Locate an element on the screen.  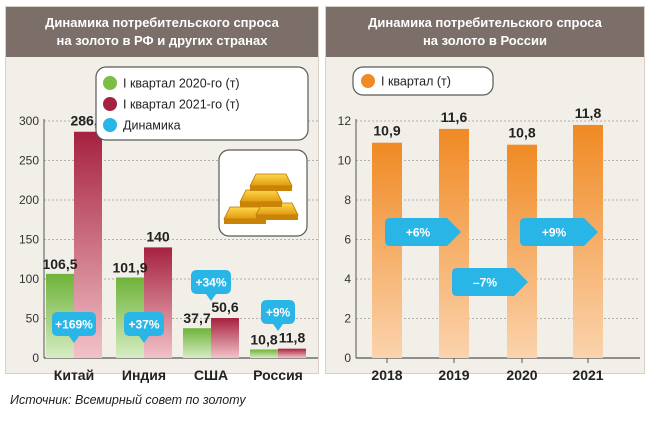
dynamics-bubble-3-label: +9% is located at coordinates (278, 313).